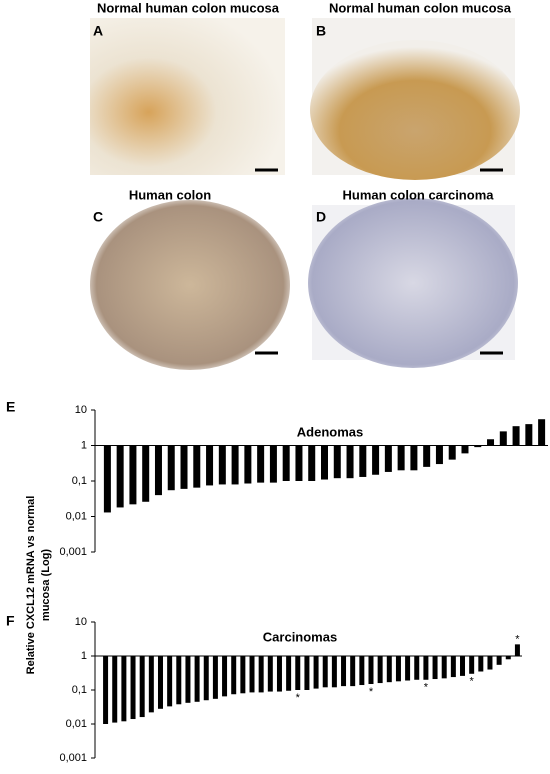 This screenshot has height=774, width=550. I want to click on panel-title: Human colon, so click(170, 194).